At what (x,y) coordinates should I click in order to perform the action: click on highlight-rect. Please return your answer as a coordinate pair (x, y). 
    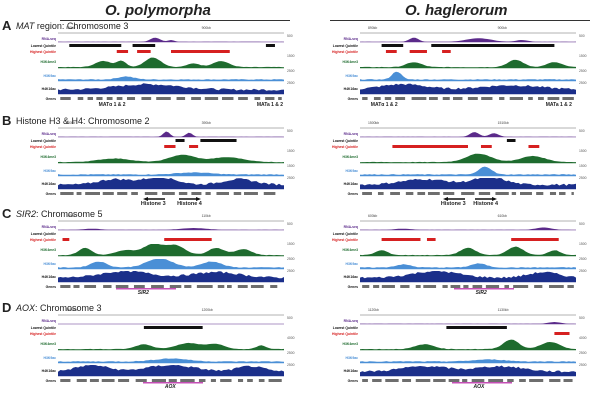
    Looking at the image, I should click on (481, 383).